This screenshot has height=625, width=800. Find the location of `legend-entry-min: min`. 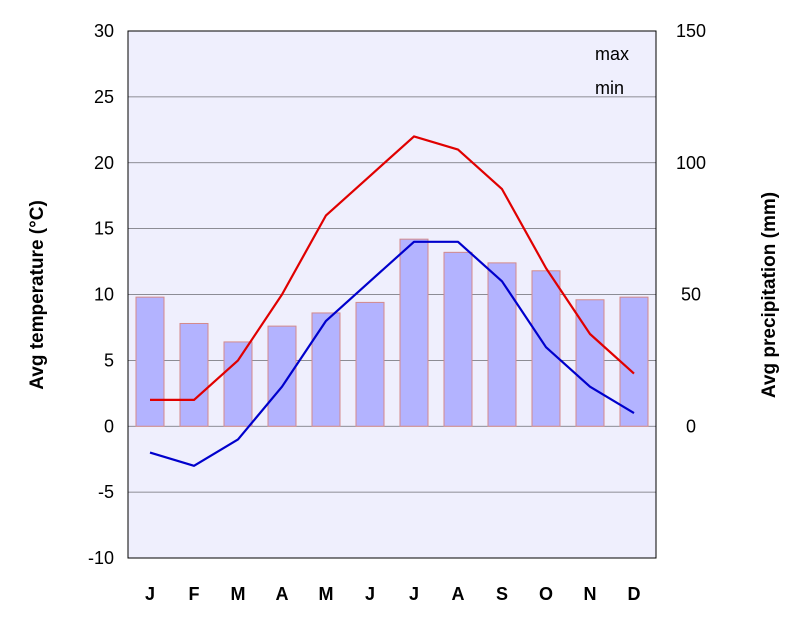

legend-entry-min: min is located at coordinates (609, 88).